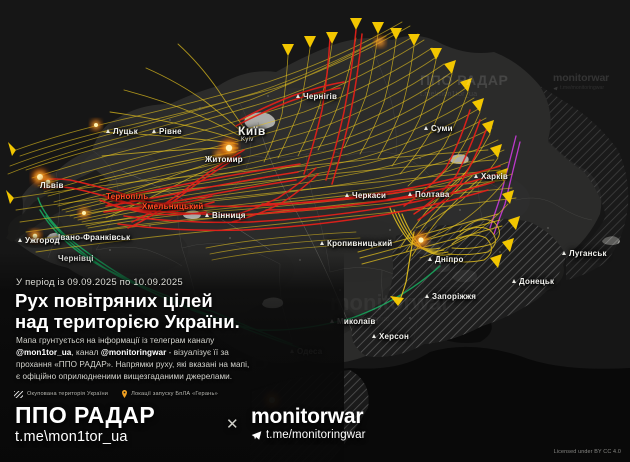 The width and height of the screenshot is (630, 462). I want to click on legend-item-launch-locations: Локації запуску БпЛА «Герань», so click(170, 394).